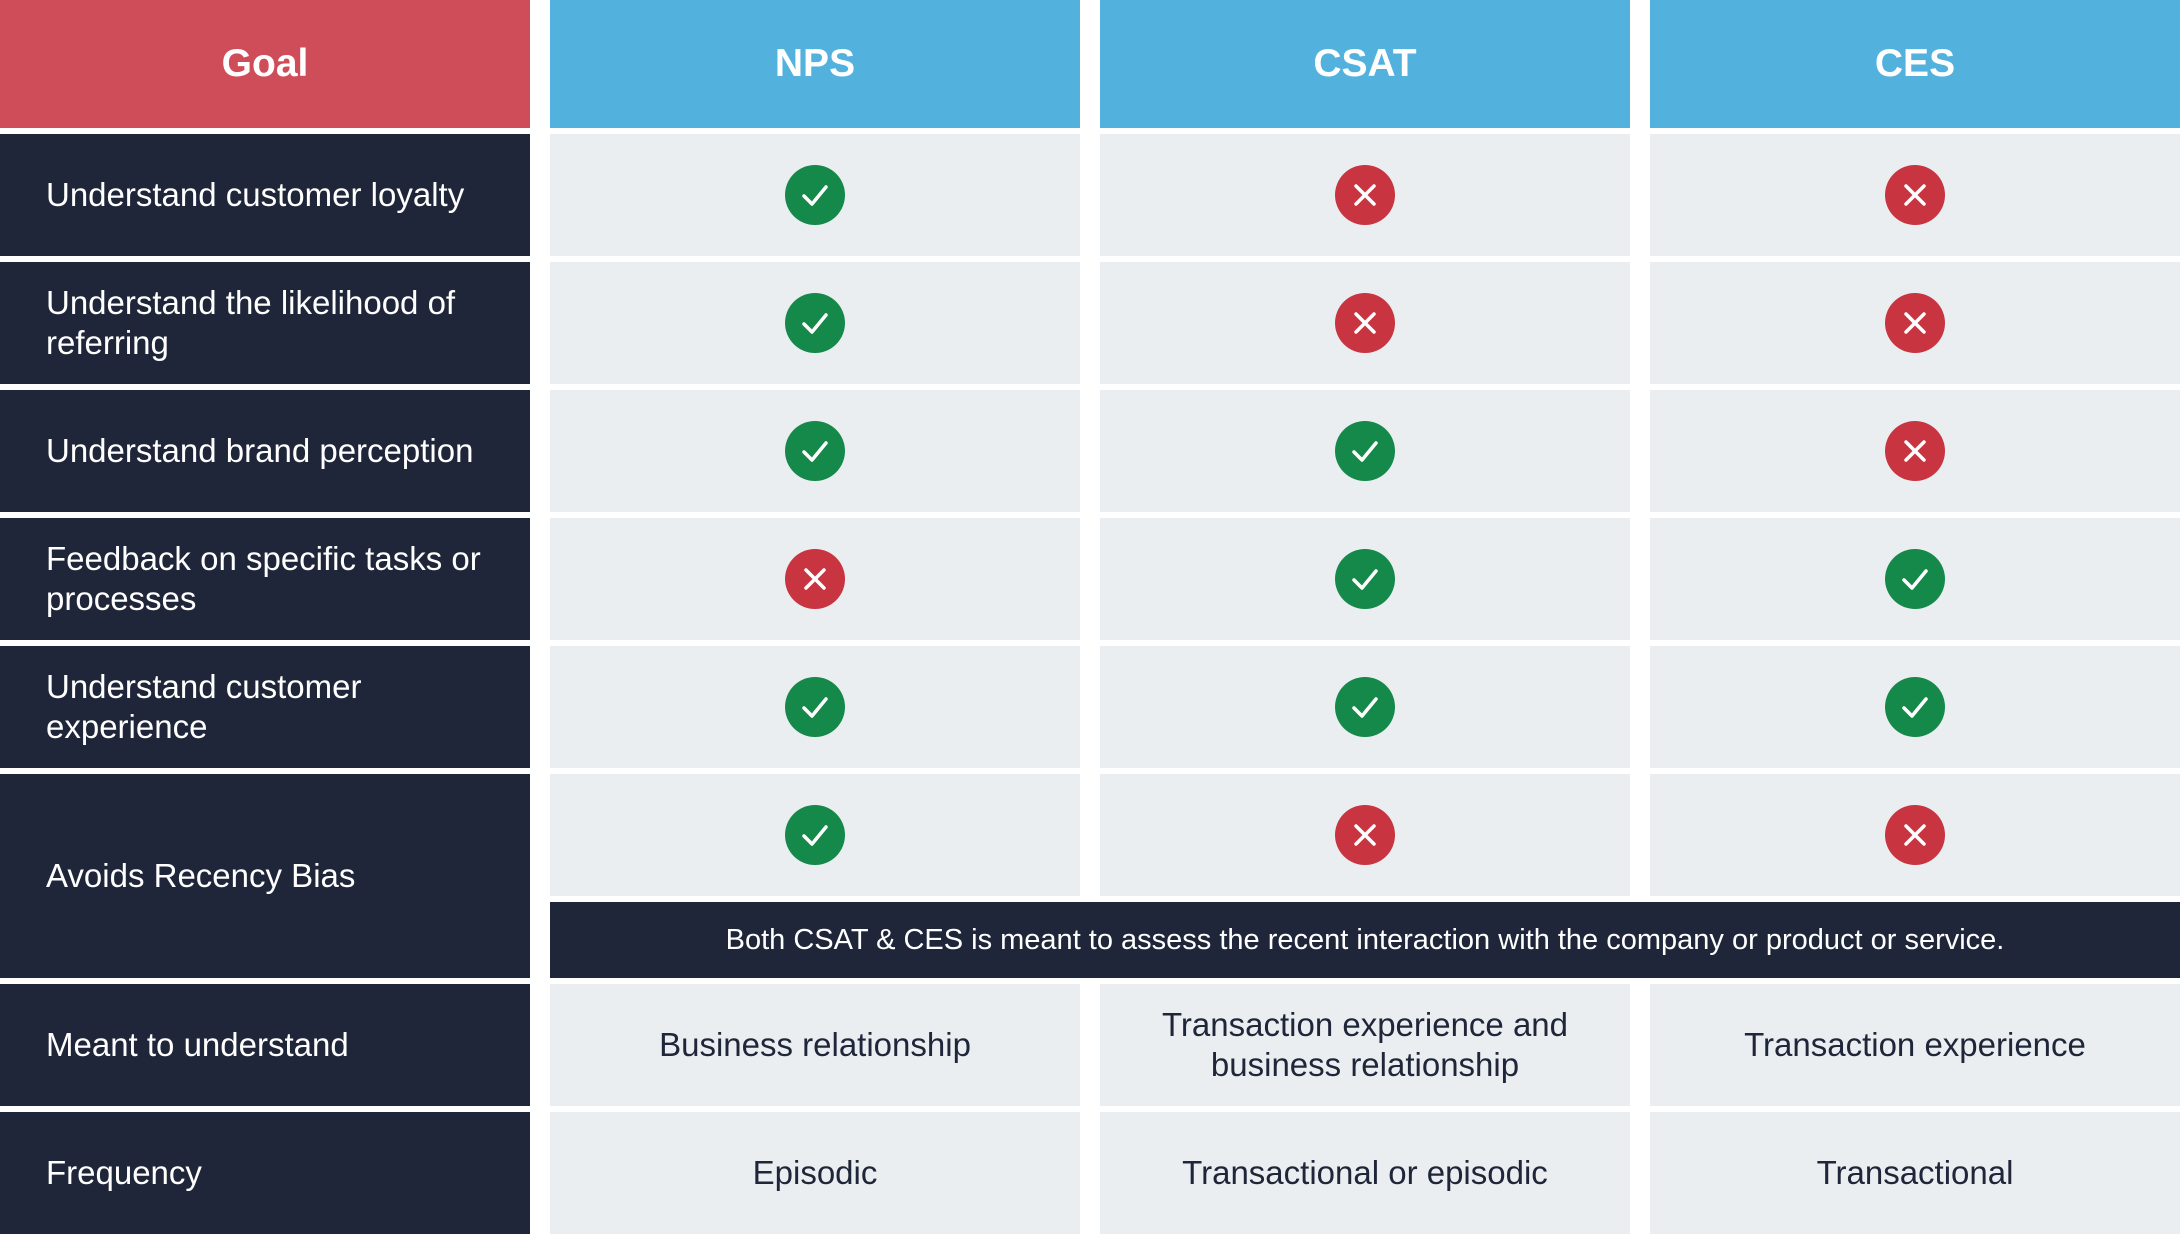 This screenshot has height=1234, width=2180. I want to click on table-cell-nps: Business relationship, so click(815, 1045).